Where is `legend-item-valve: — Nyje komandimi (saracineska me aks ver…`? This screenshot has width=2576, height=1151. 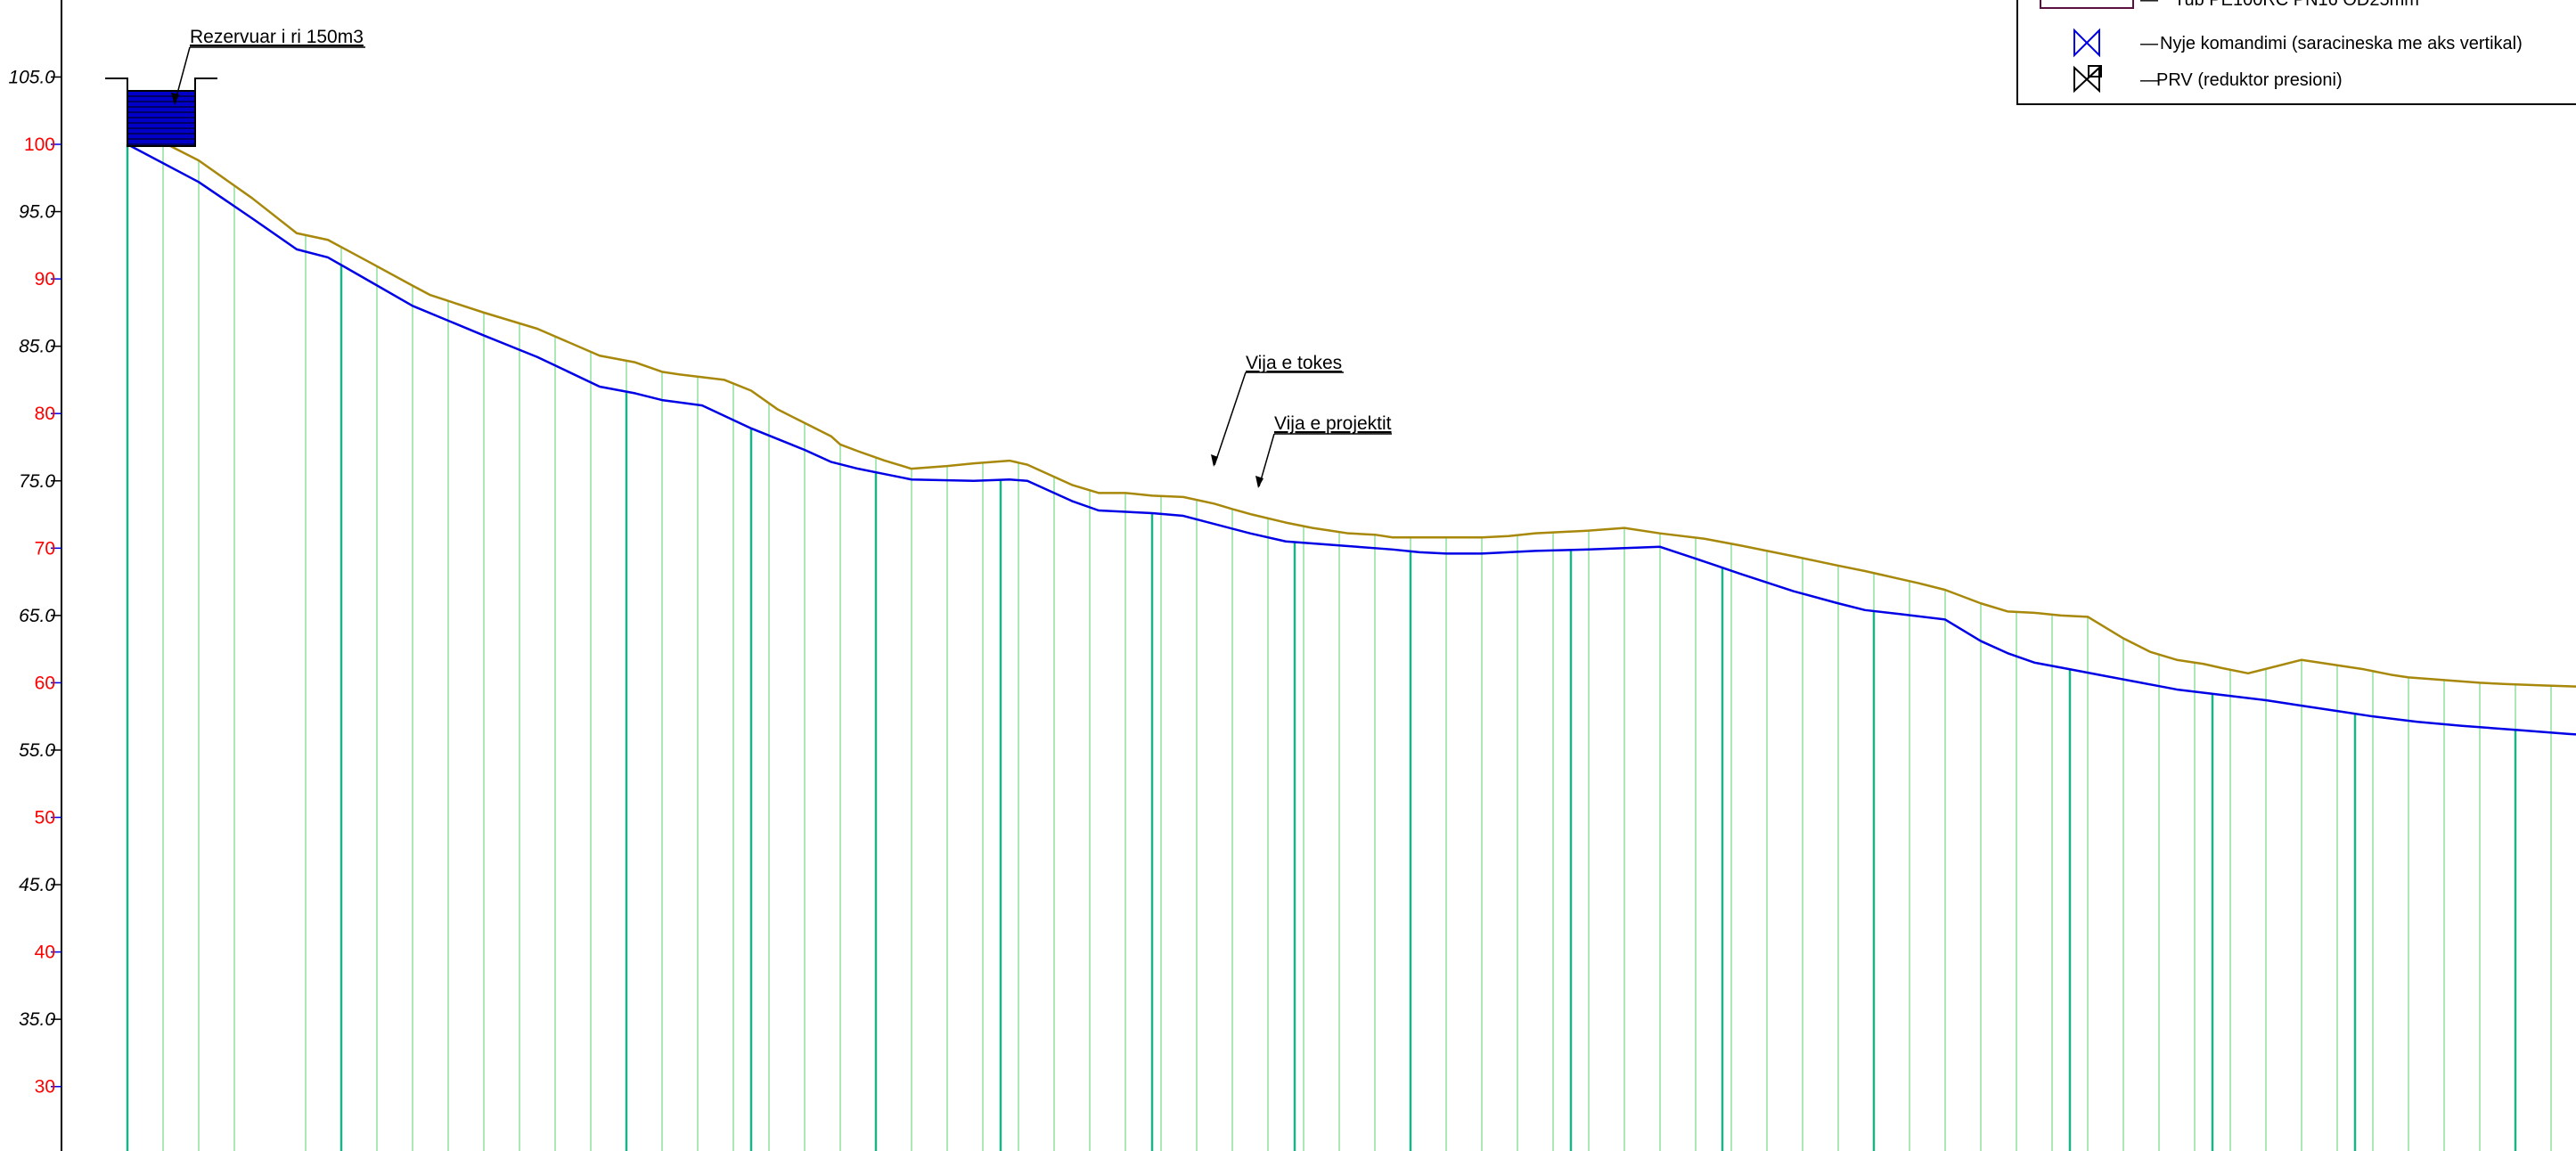 legend-item-valve: — Nyje komandimi (saracineska me aks ver… is located at coordinates (2298, 43).